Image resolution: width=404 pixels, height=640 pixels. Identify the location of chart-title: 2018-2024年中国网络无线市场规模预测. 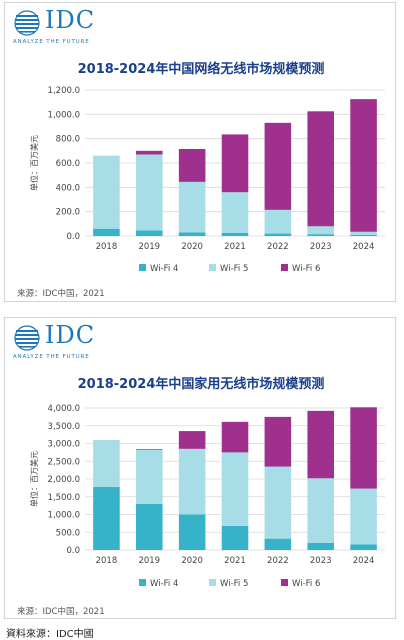
(201, 69).